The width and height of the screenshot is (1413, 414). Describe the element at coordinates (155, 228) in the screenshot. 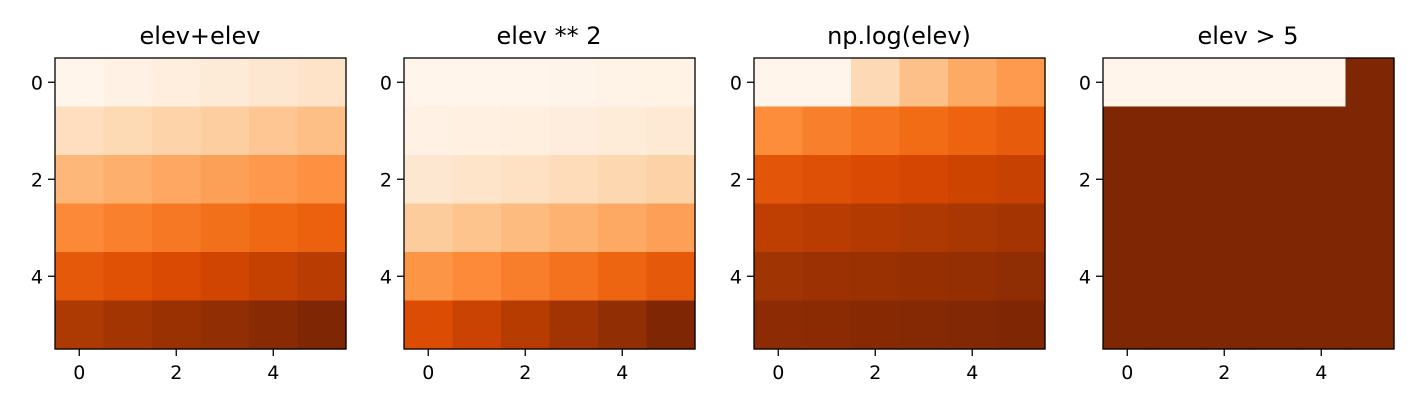

I see `axis-ticks: 0 2 4 0 2 4` at that location.